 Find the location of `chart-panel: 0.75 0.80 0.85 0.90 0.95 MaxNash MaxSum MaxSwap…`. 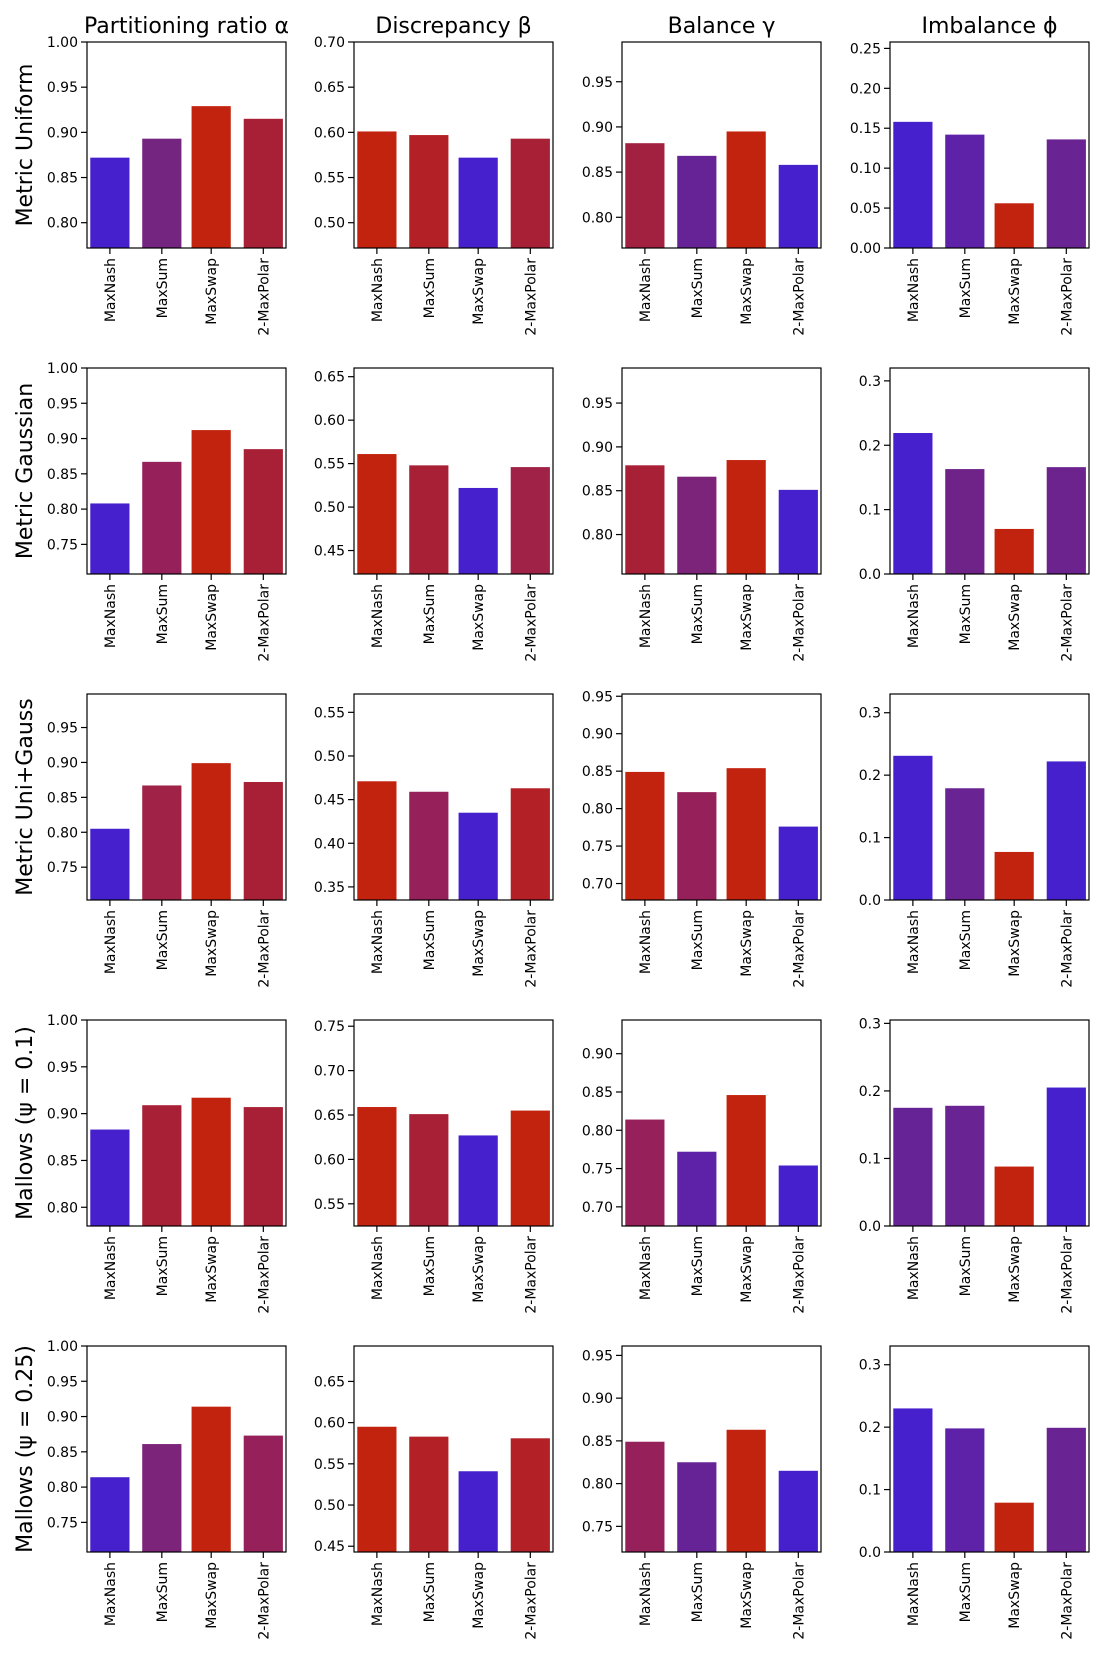

chart-panel: 0.75 0.80 0.85 0.90 0.95 MaxNash MaxSum MaxSwap… is located at coordinates (702, 1492).